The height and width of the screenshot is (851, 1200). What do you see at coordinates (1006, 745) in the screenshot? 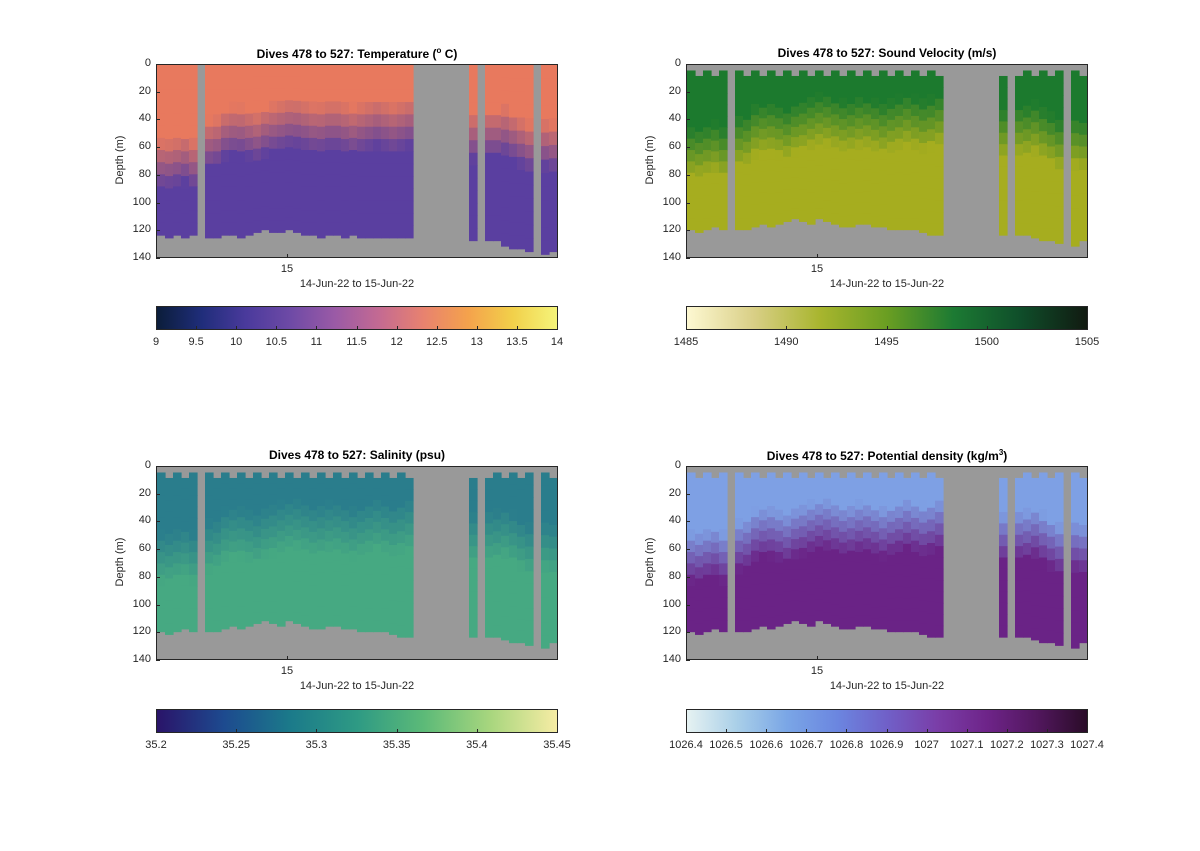
I see `colorbar-tick-label: 1027.2` at bounding box center [1006, 745].